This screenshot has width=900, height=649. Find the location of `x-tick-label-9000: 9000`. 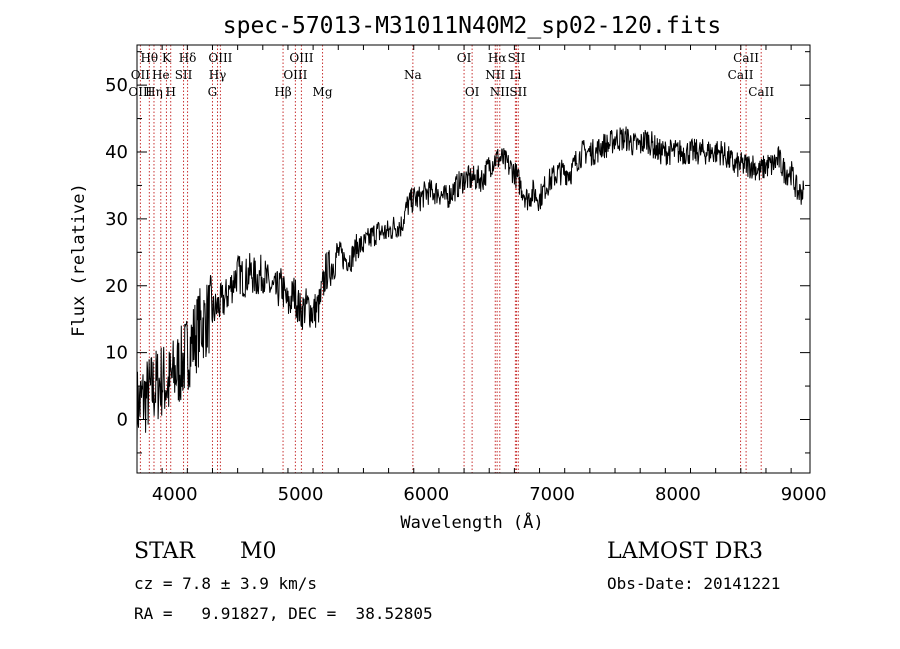

x-tick-label-9000: 9000 is located at coordinates (804, 494).